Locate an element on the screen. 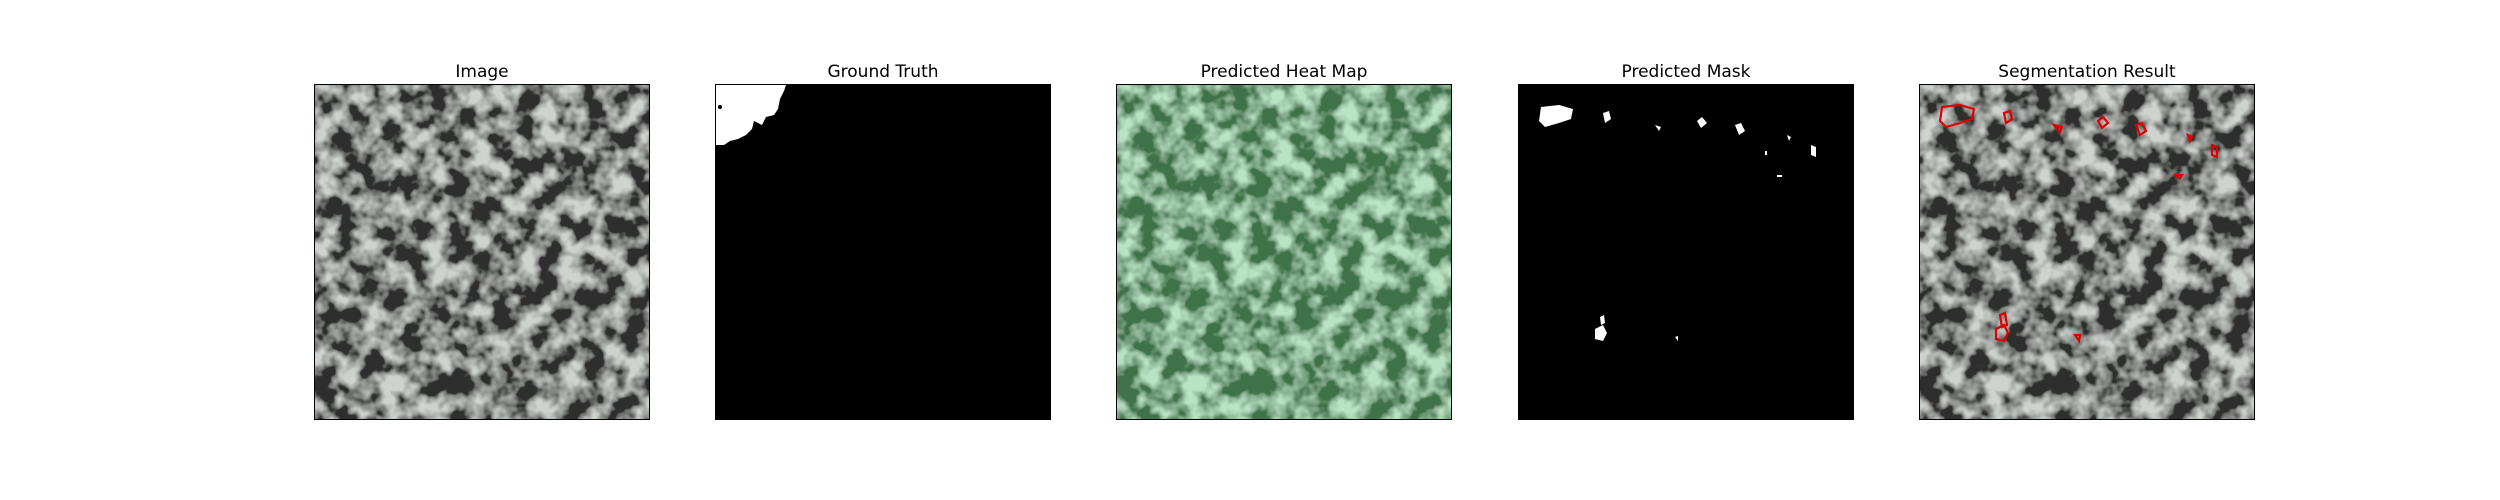 This screenshot has height=500, width=2500. segmentation-result-image is located at coordinates (2087, 252).